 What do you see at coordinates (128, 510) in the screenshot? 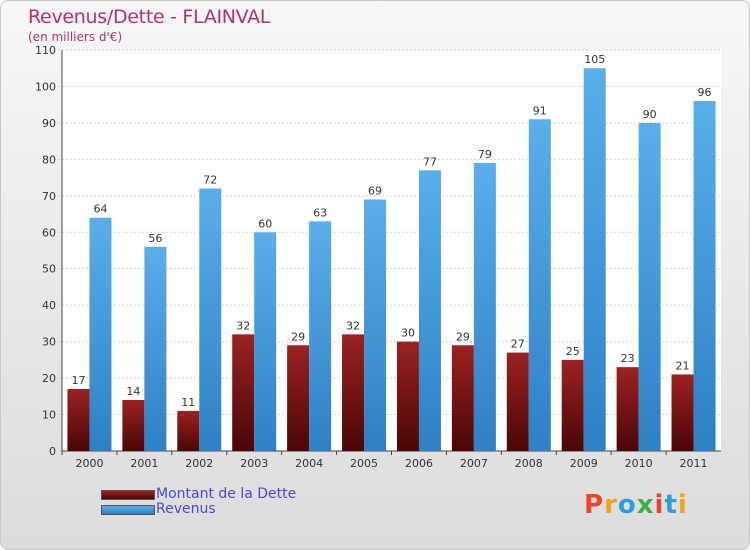
I see `legend-swatch-revenus` at bounding box center [128, 510].